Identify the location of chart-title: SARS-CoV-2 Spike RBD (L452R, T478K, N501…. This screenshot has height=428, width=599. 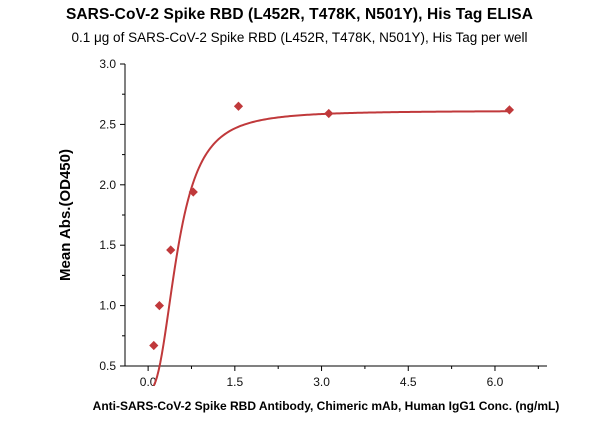
(299, 14).